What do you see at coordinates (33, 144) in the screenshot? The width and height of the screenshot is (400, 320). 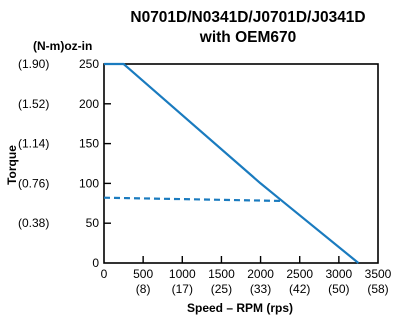 I see `y-tick-metric-label: (1.14)` at bounding box center [33, 144].